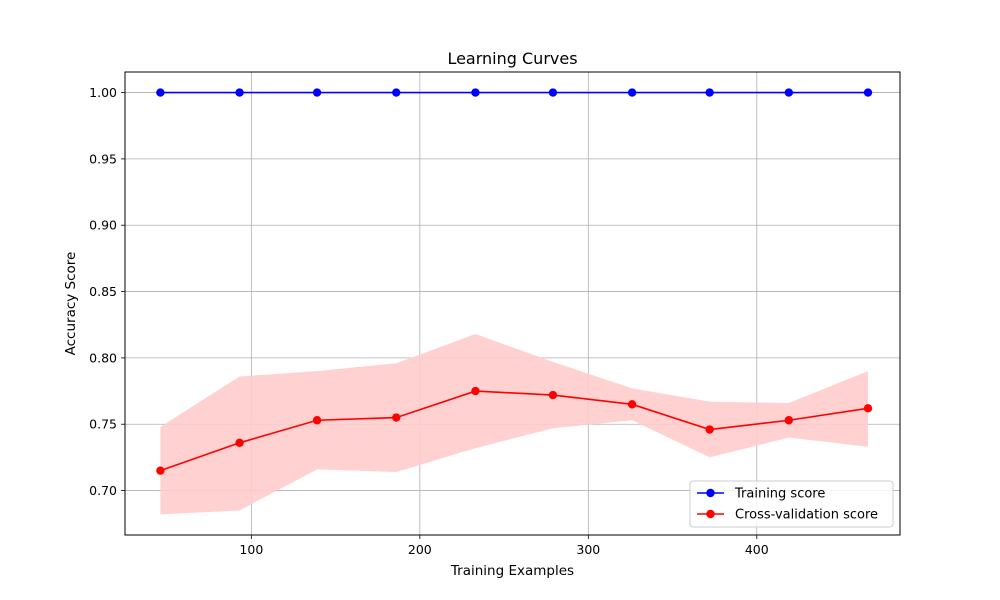  What do you see at coordinates (779, 494) in the screenshot?
I see `legend-label-training: Training score` at bounding box center [779, 494].